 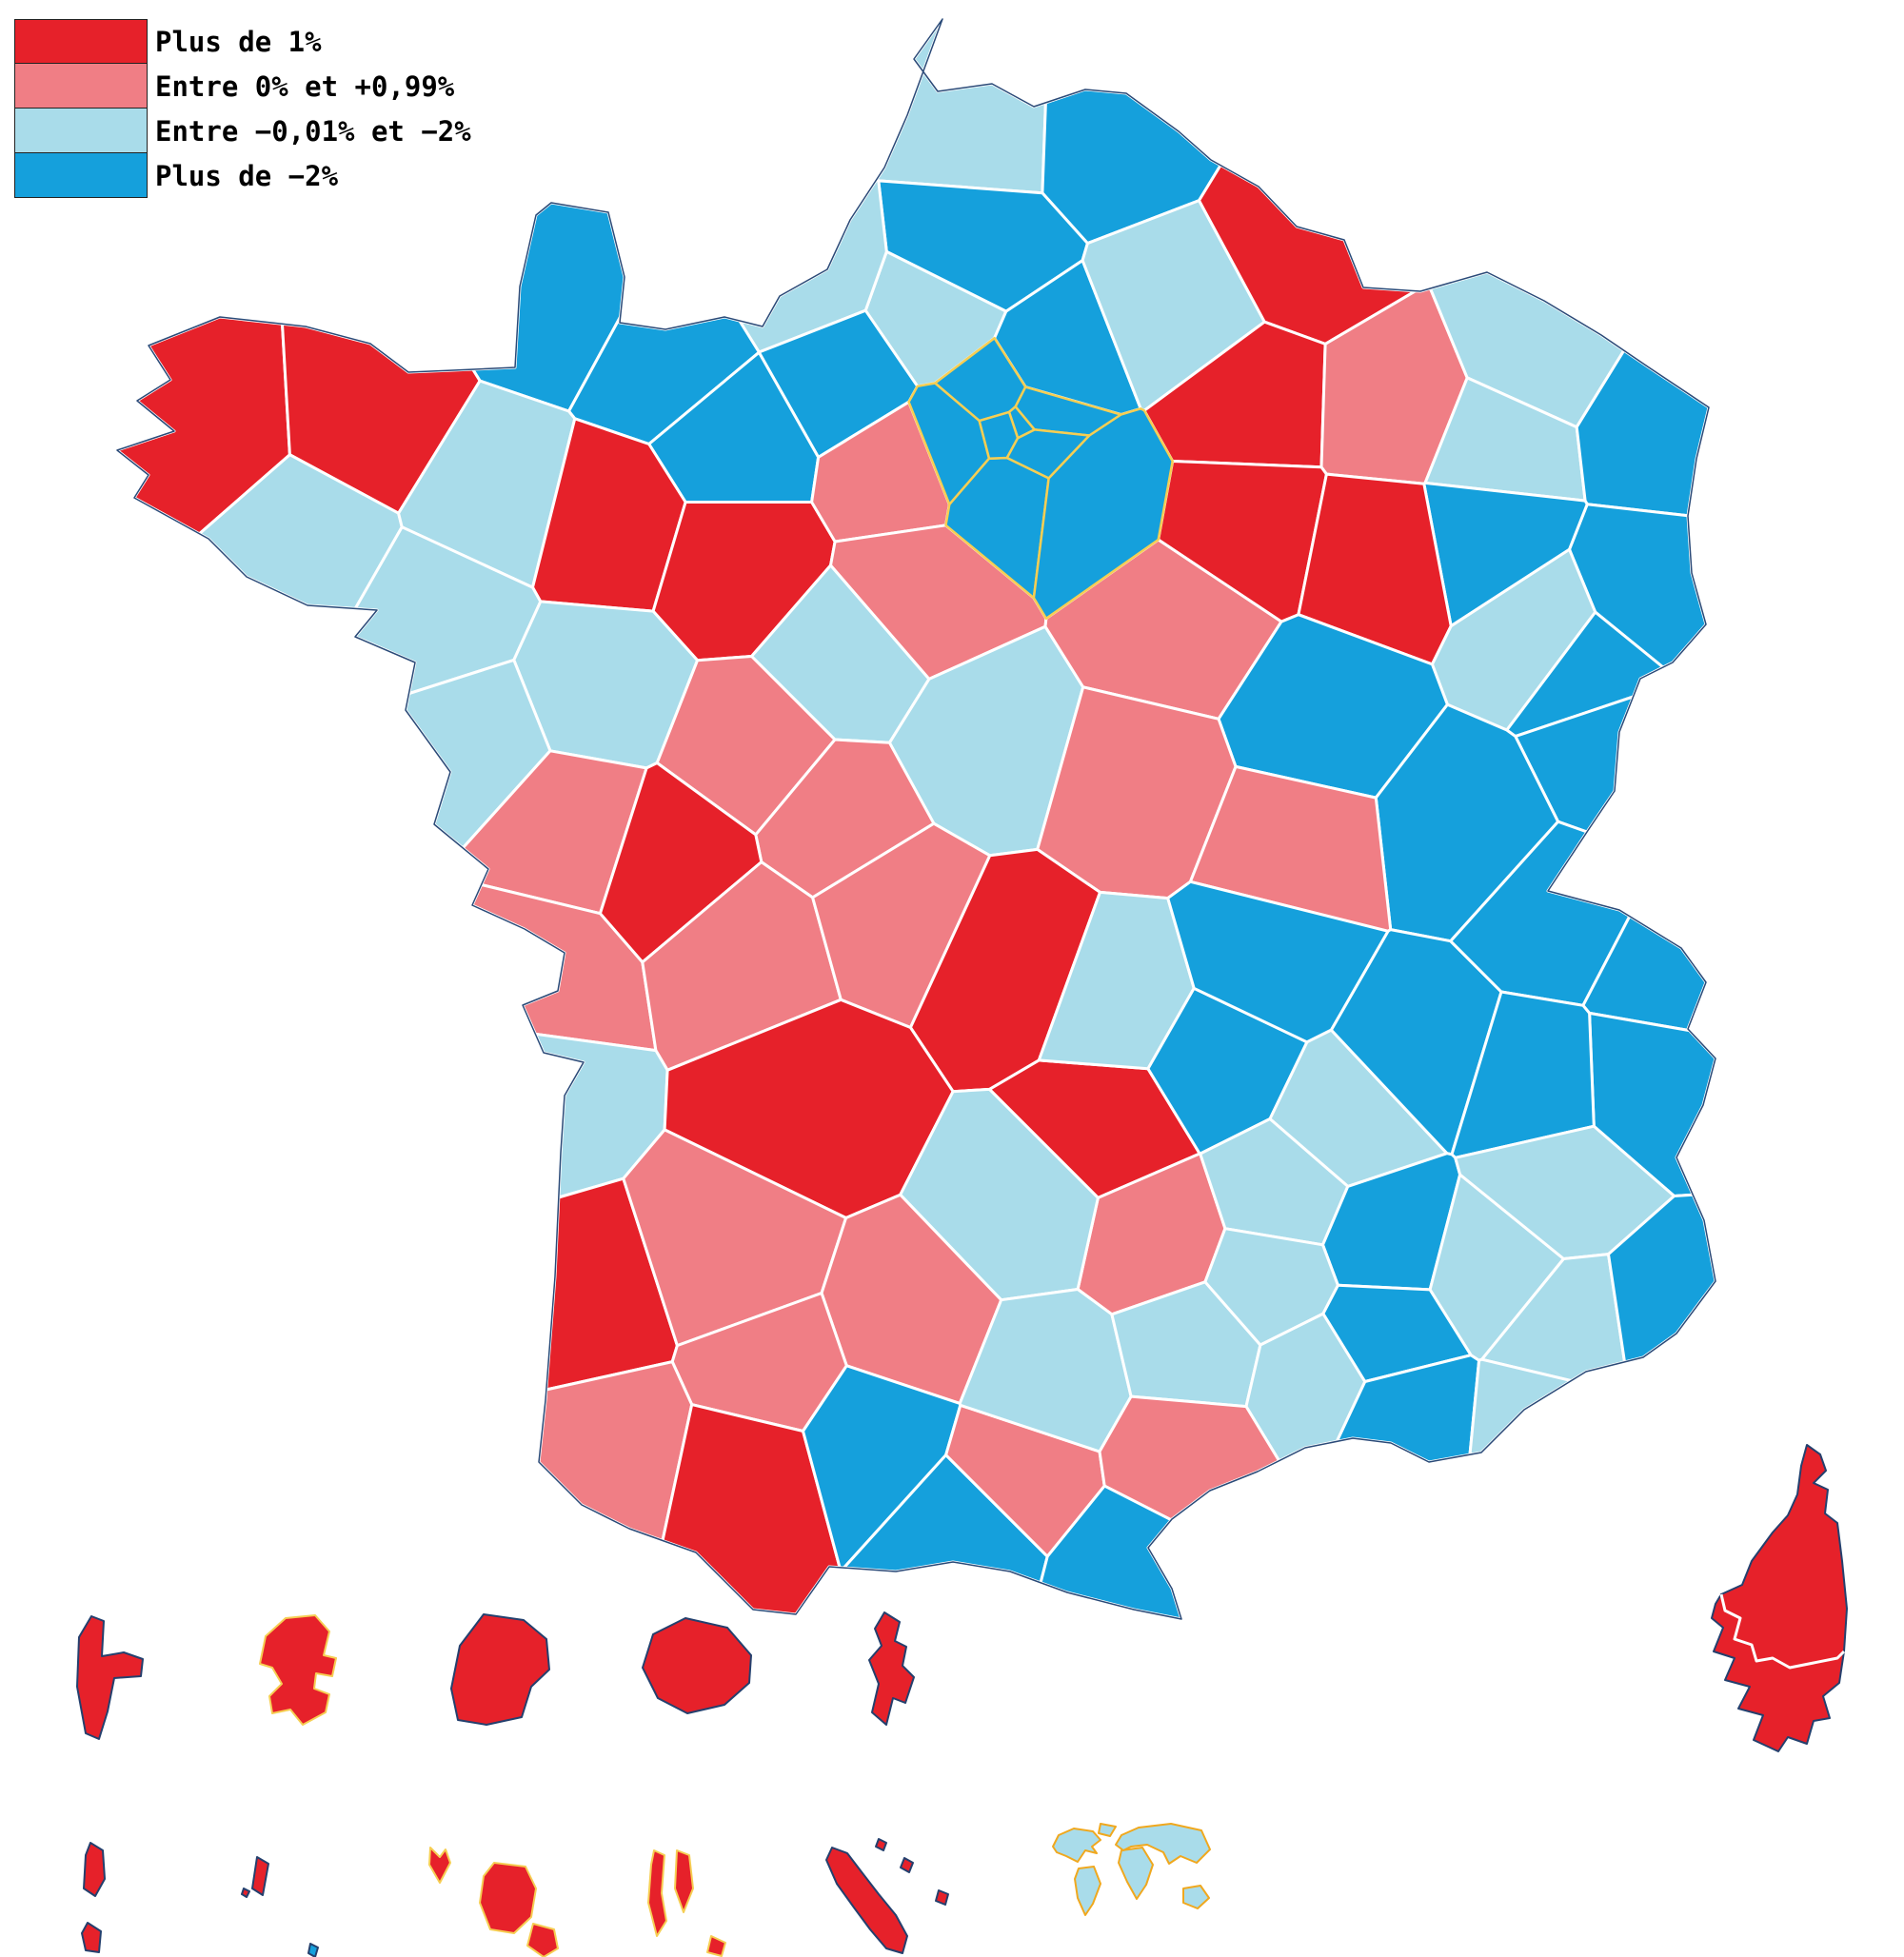 What do you see at coordinates (81, 87) in the screenshot?
I see `legend-swatch-pink` at bounding box center [81, 87].